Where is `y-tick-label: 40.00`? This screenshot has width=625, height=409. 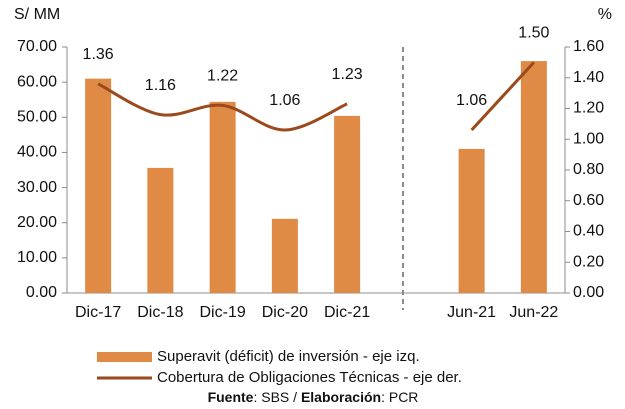 y-tick-label: 40.00 is located at coordinates (37, 152).